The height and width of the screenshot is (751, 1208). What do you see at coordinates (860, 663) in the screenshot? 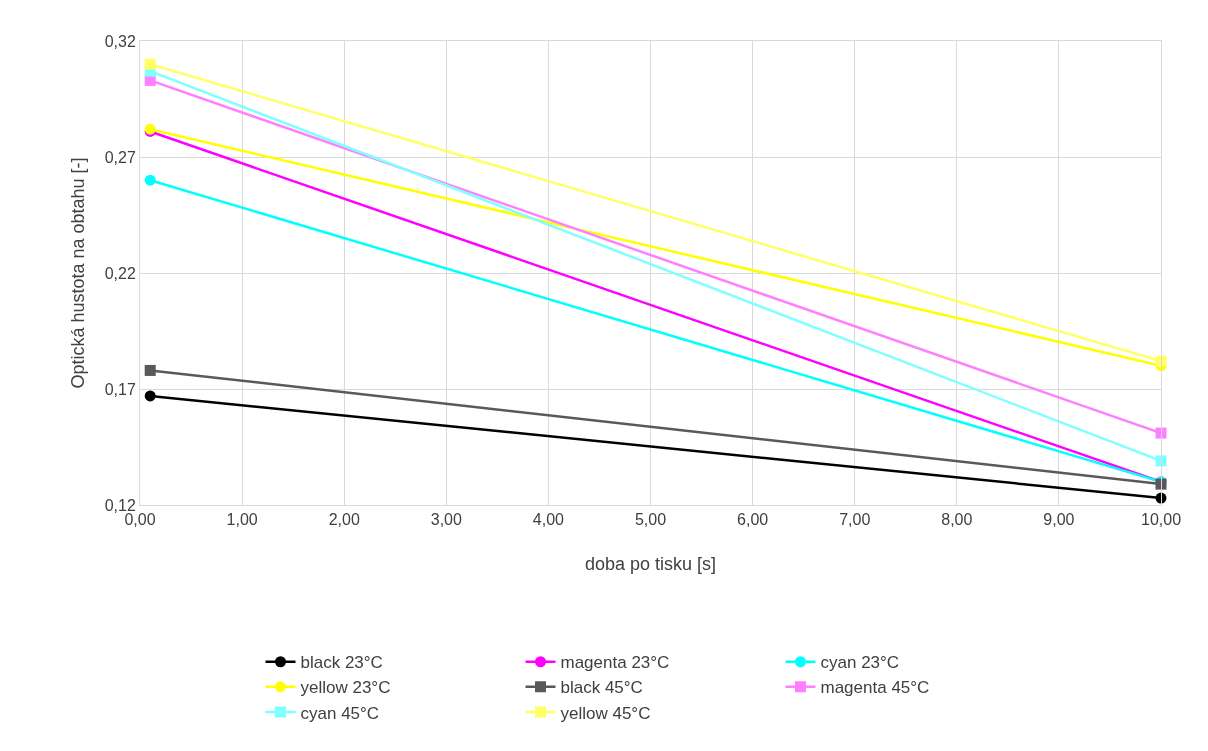
I see `legend-label: cyan 23°C` at bounding box center [860, 663].